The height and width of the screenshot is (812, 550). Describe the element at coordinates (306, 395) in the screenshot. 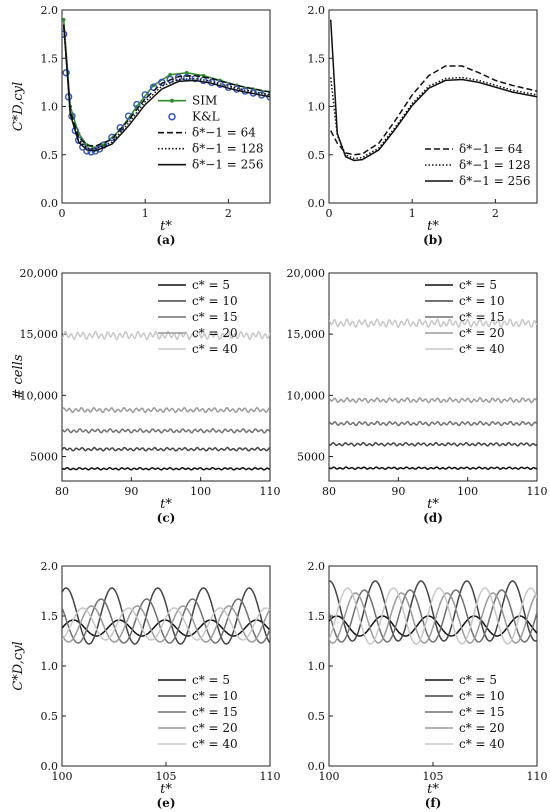

I see `y-tick-label: 10,000` at that location.